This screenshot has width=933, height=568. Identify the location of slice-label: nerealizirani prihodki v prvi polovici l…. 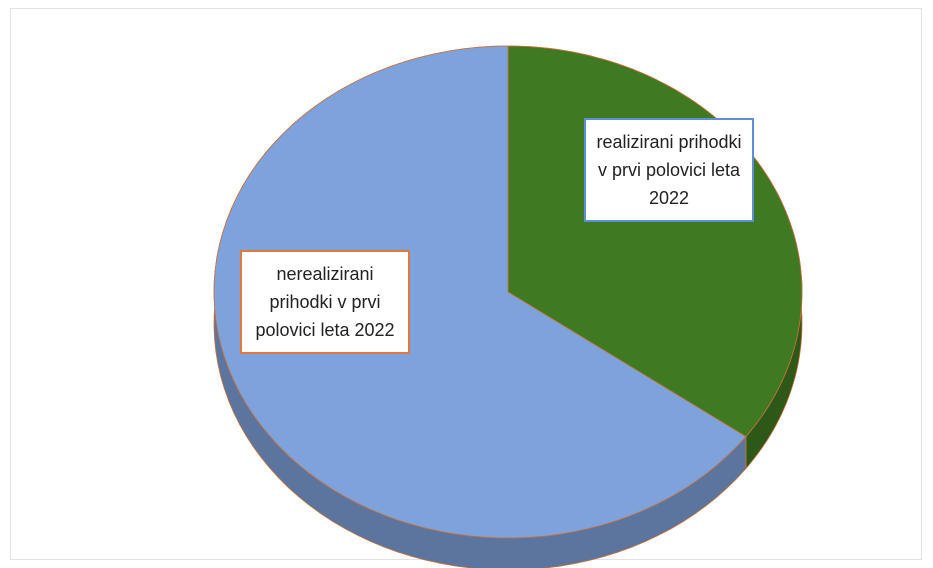
(325, 302).